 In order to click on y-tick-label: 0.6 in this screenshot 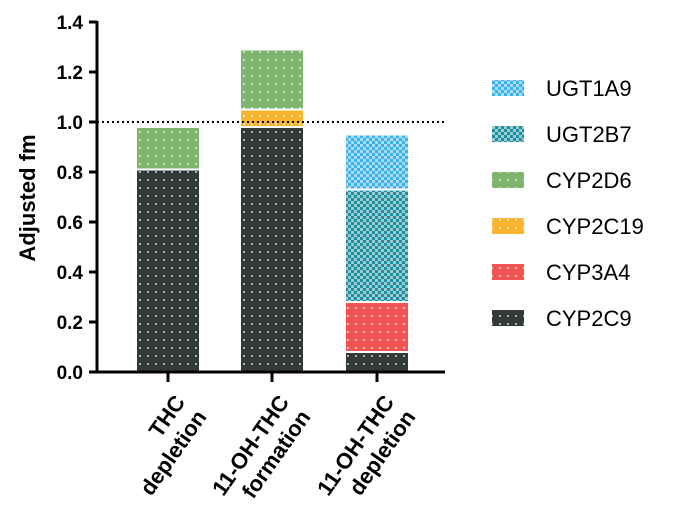, I will do `click(70, 223)`.